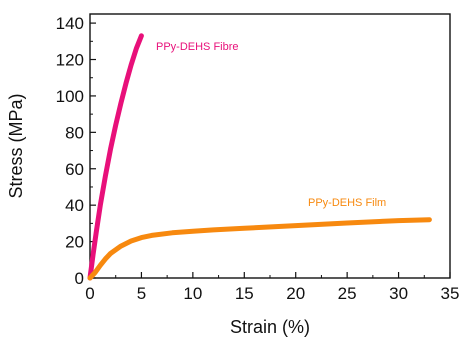 This screenshot has width=461, height=339. Describe the element at coordinates (450, 293) in the screenshot. I see `x-tick-label: 35` at that location.